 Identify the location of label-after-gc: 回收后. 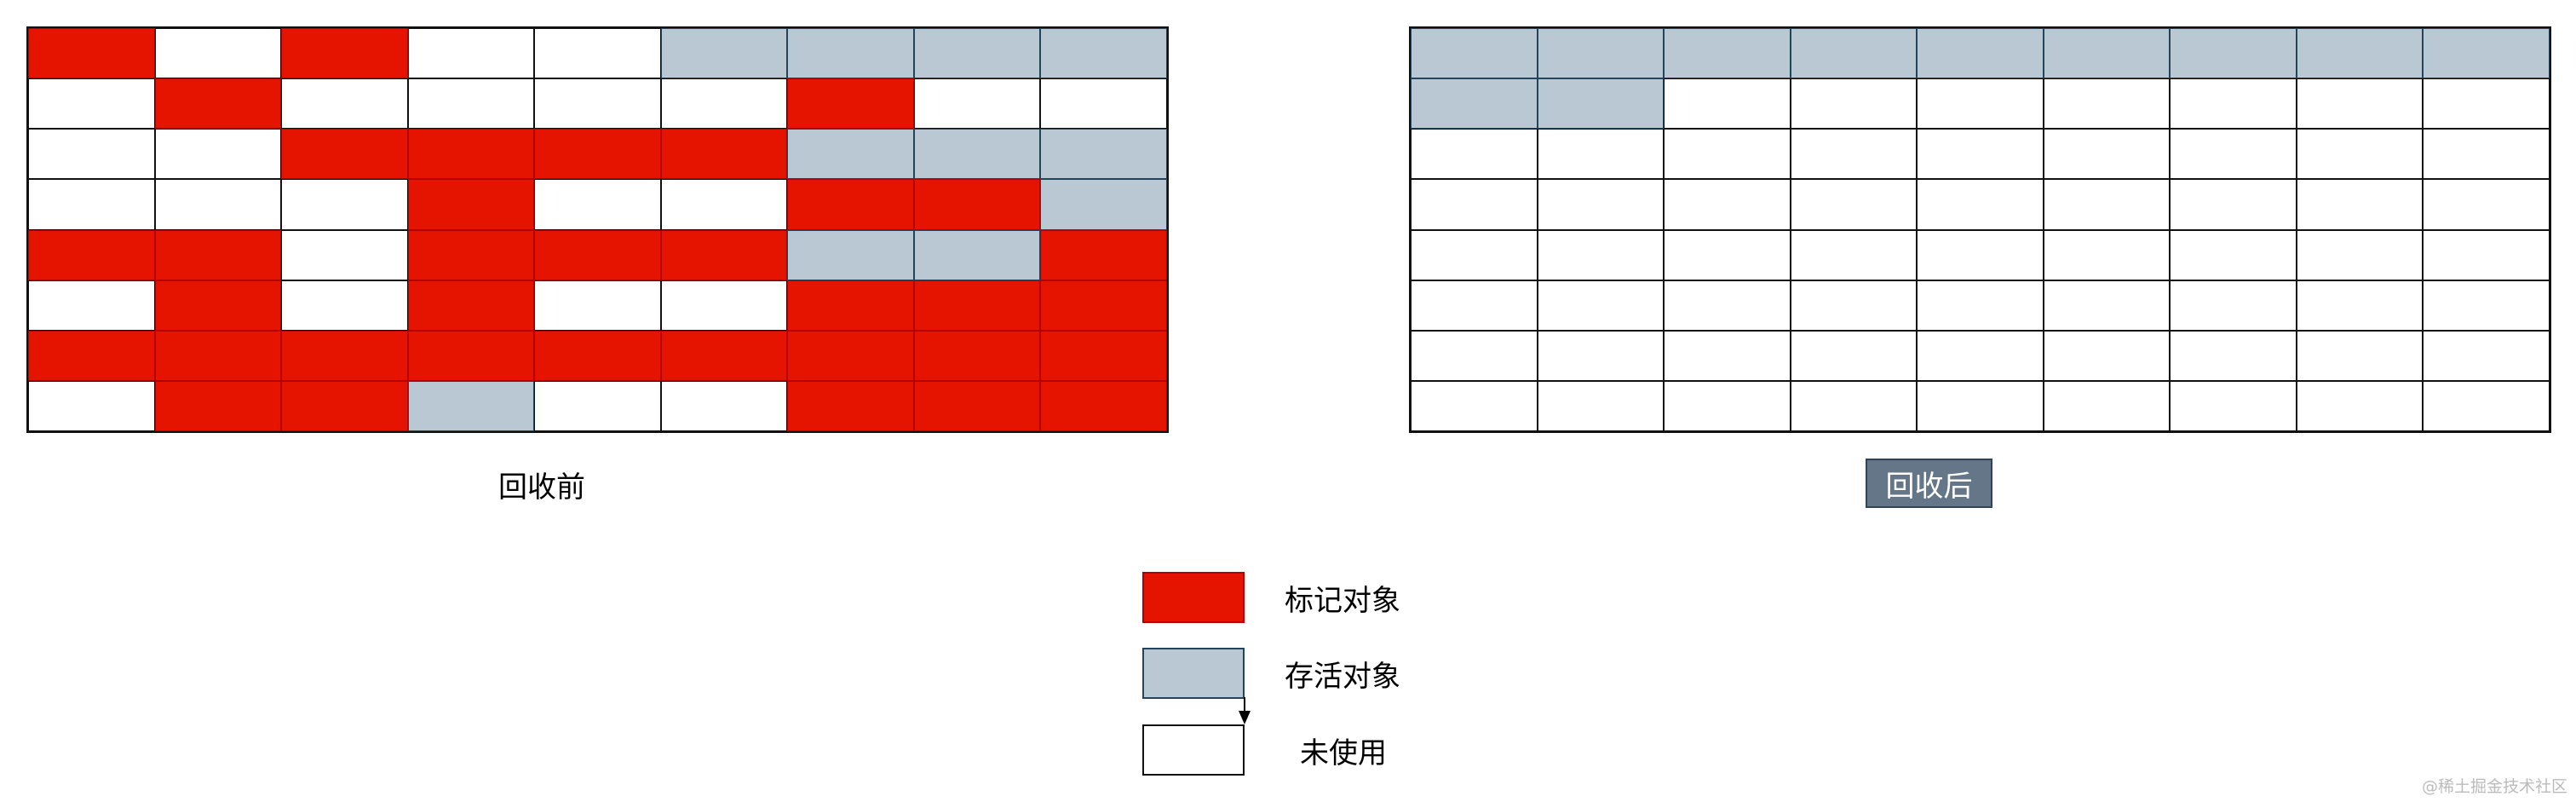
(1929, 483).